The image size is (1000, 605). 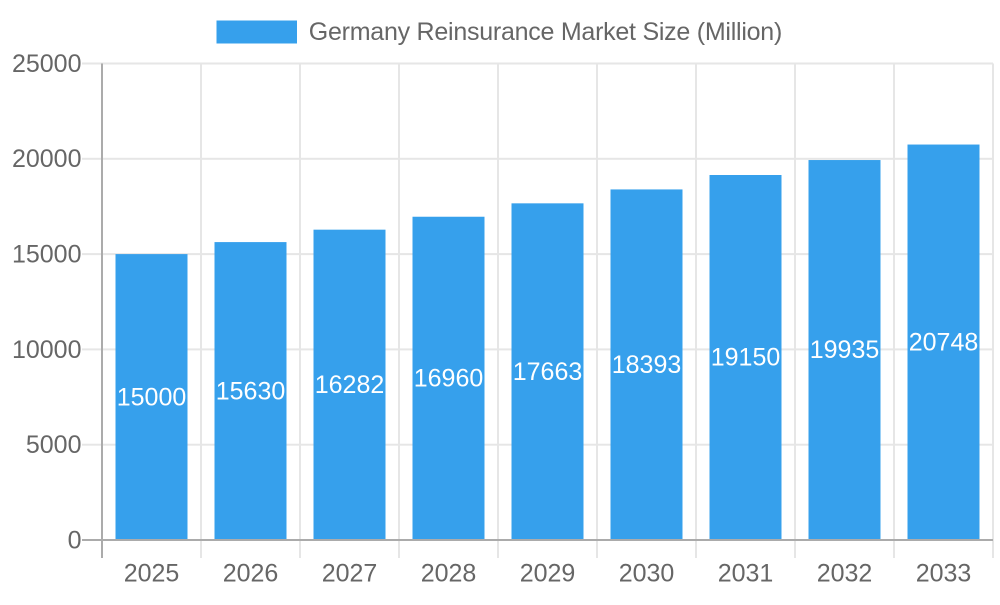 What do you see at coordinates (647, 365) in the screenshot?
I see `svg-text: 18393` at bounding box center [647, 365].